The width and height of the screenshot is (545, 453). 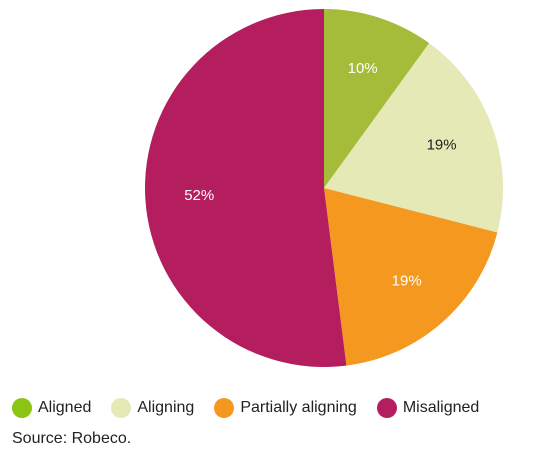 I want to click on pie-slice-partially-aligning, so click(x=411, y=277).